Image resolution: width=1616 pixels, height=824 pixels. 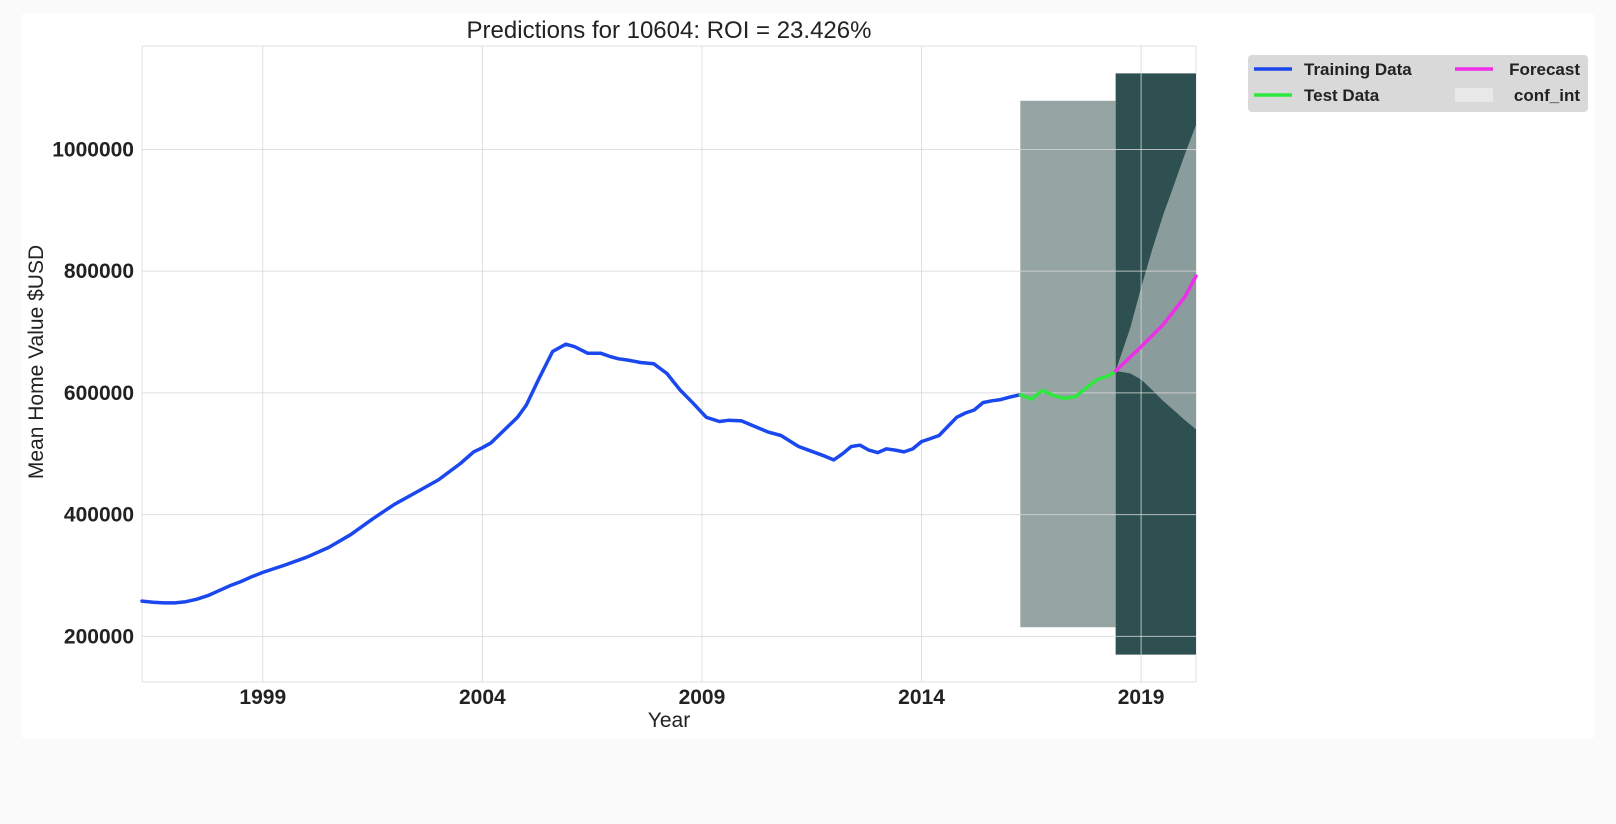 I want to click on legend-label-test-data: Test Data, so click(x=1342, y=95).